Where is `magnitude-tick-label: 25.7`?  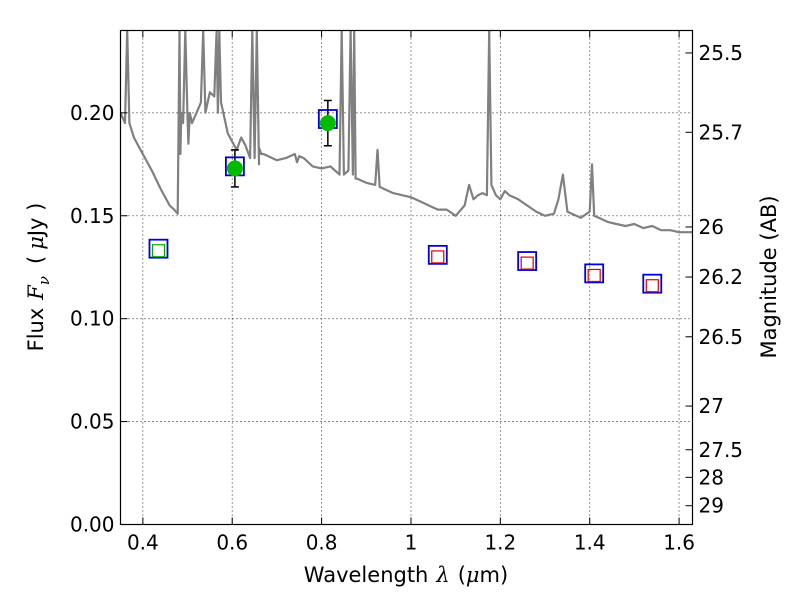
magnitude-tick-label: 25.7 is located at coordinates (721, 132).